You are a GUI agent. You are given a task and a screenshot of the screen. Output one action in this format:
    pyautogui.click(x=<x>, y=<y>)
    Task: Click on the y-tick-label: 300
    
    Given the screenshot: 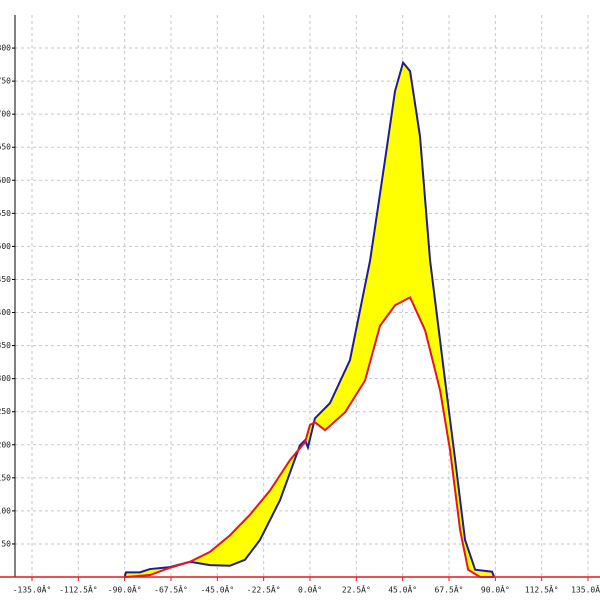 What is the action you would take?
    pyautogui.click(x=5, y=378)
    